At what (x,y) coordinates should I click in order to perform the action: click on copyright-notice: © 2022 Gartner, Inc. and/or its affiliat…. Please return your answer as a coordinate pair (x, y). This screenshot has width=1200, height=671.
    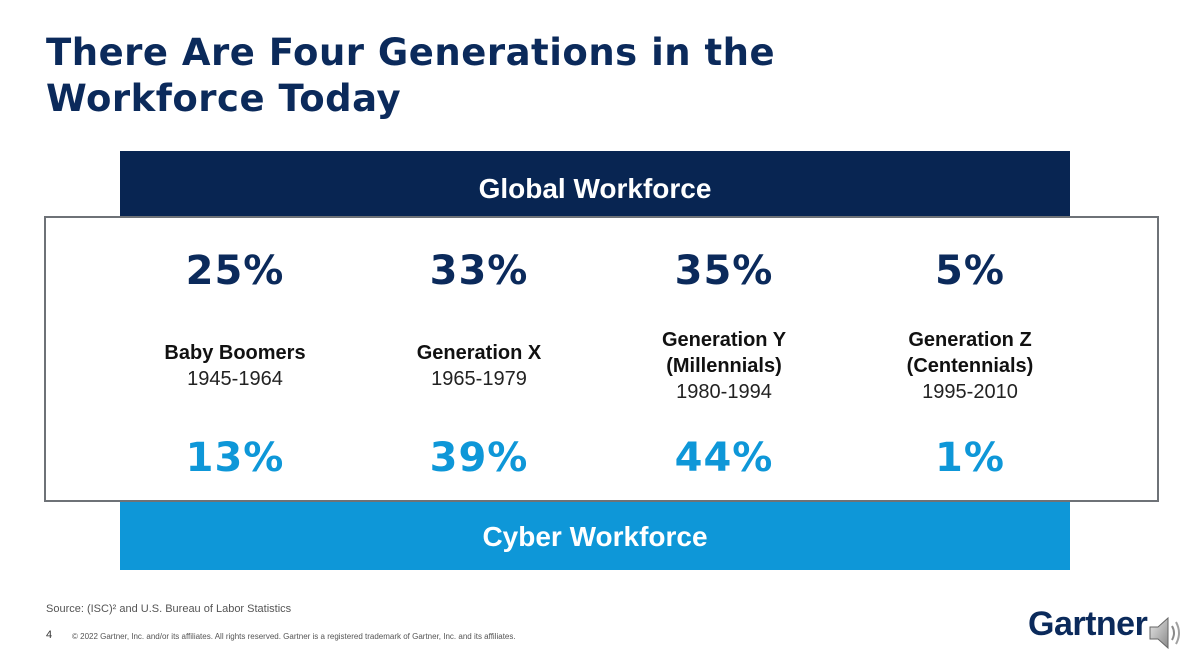
    Looking at the image, I should click on (294, 636).